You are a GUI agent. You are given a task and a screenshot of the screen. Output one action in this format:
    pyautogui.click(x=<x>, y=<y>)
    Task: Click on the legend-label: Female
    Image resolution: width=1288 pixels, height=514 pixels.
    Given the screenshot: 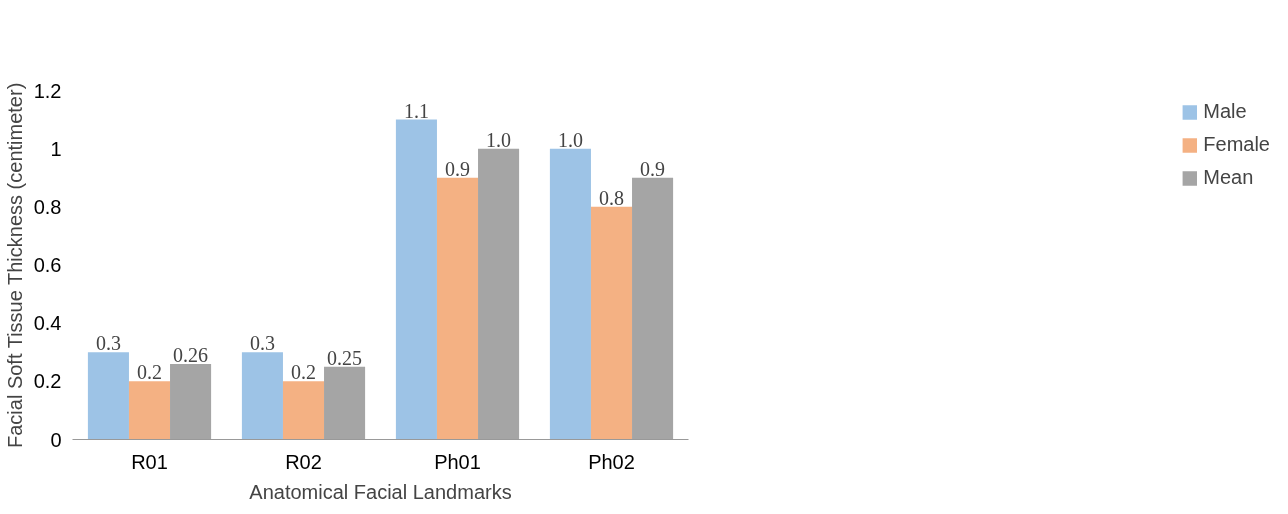 What is the action you would take?
    pyautogui.click(x=1236, y=144)
    